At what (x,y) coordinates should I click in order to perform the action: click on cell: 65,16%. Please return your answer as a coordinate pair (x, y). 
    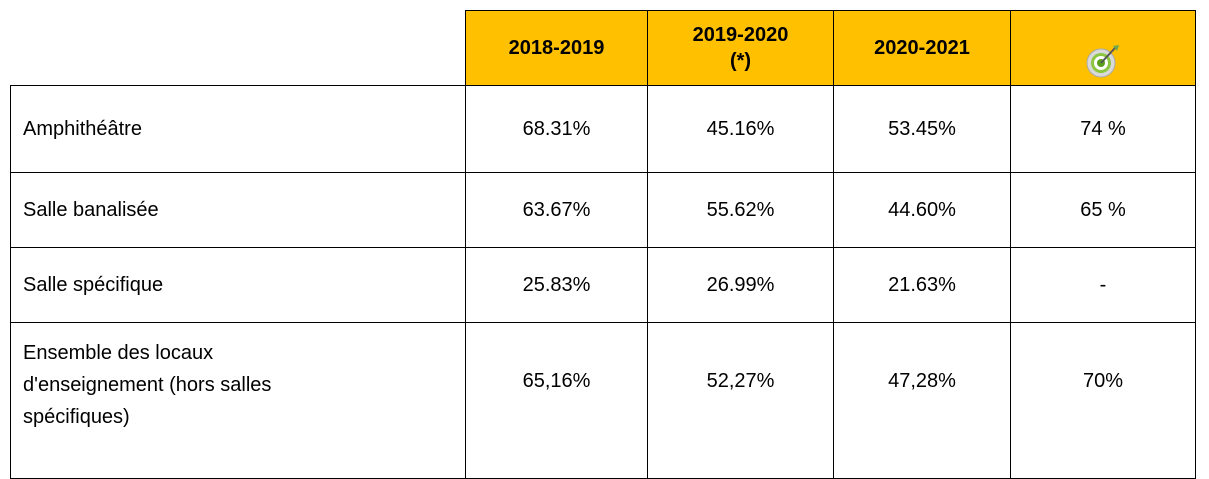
    Looking at the image, I should click on (556, 400).